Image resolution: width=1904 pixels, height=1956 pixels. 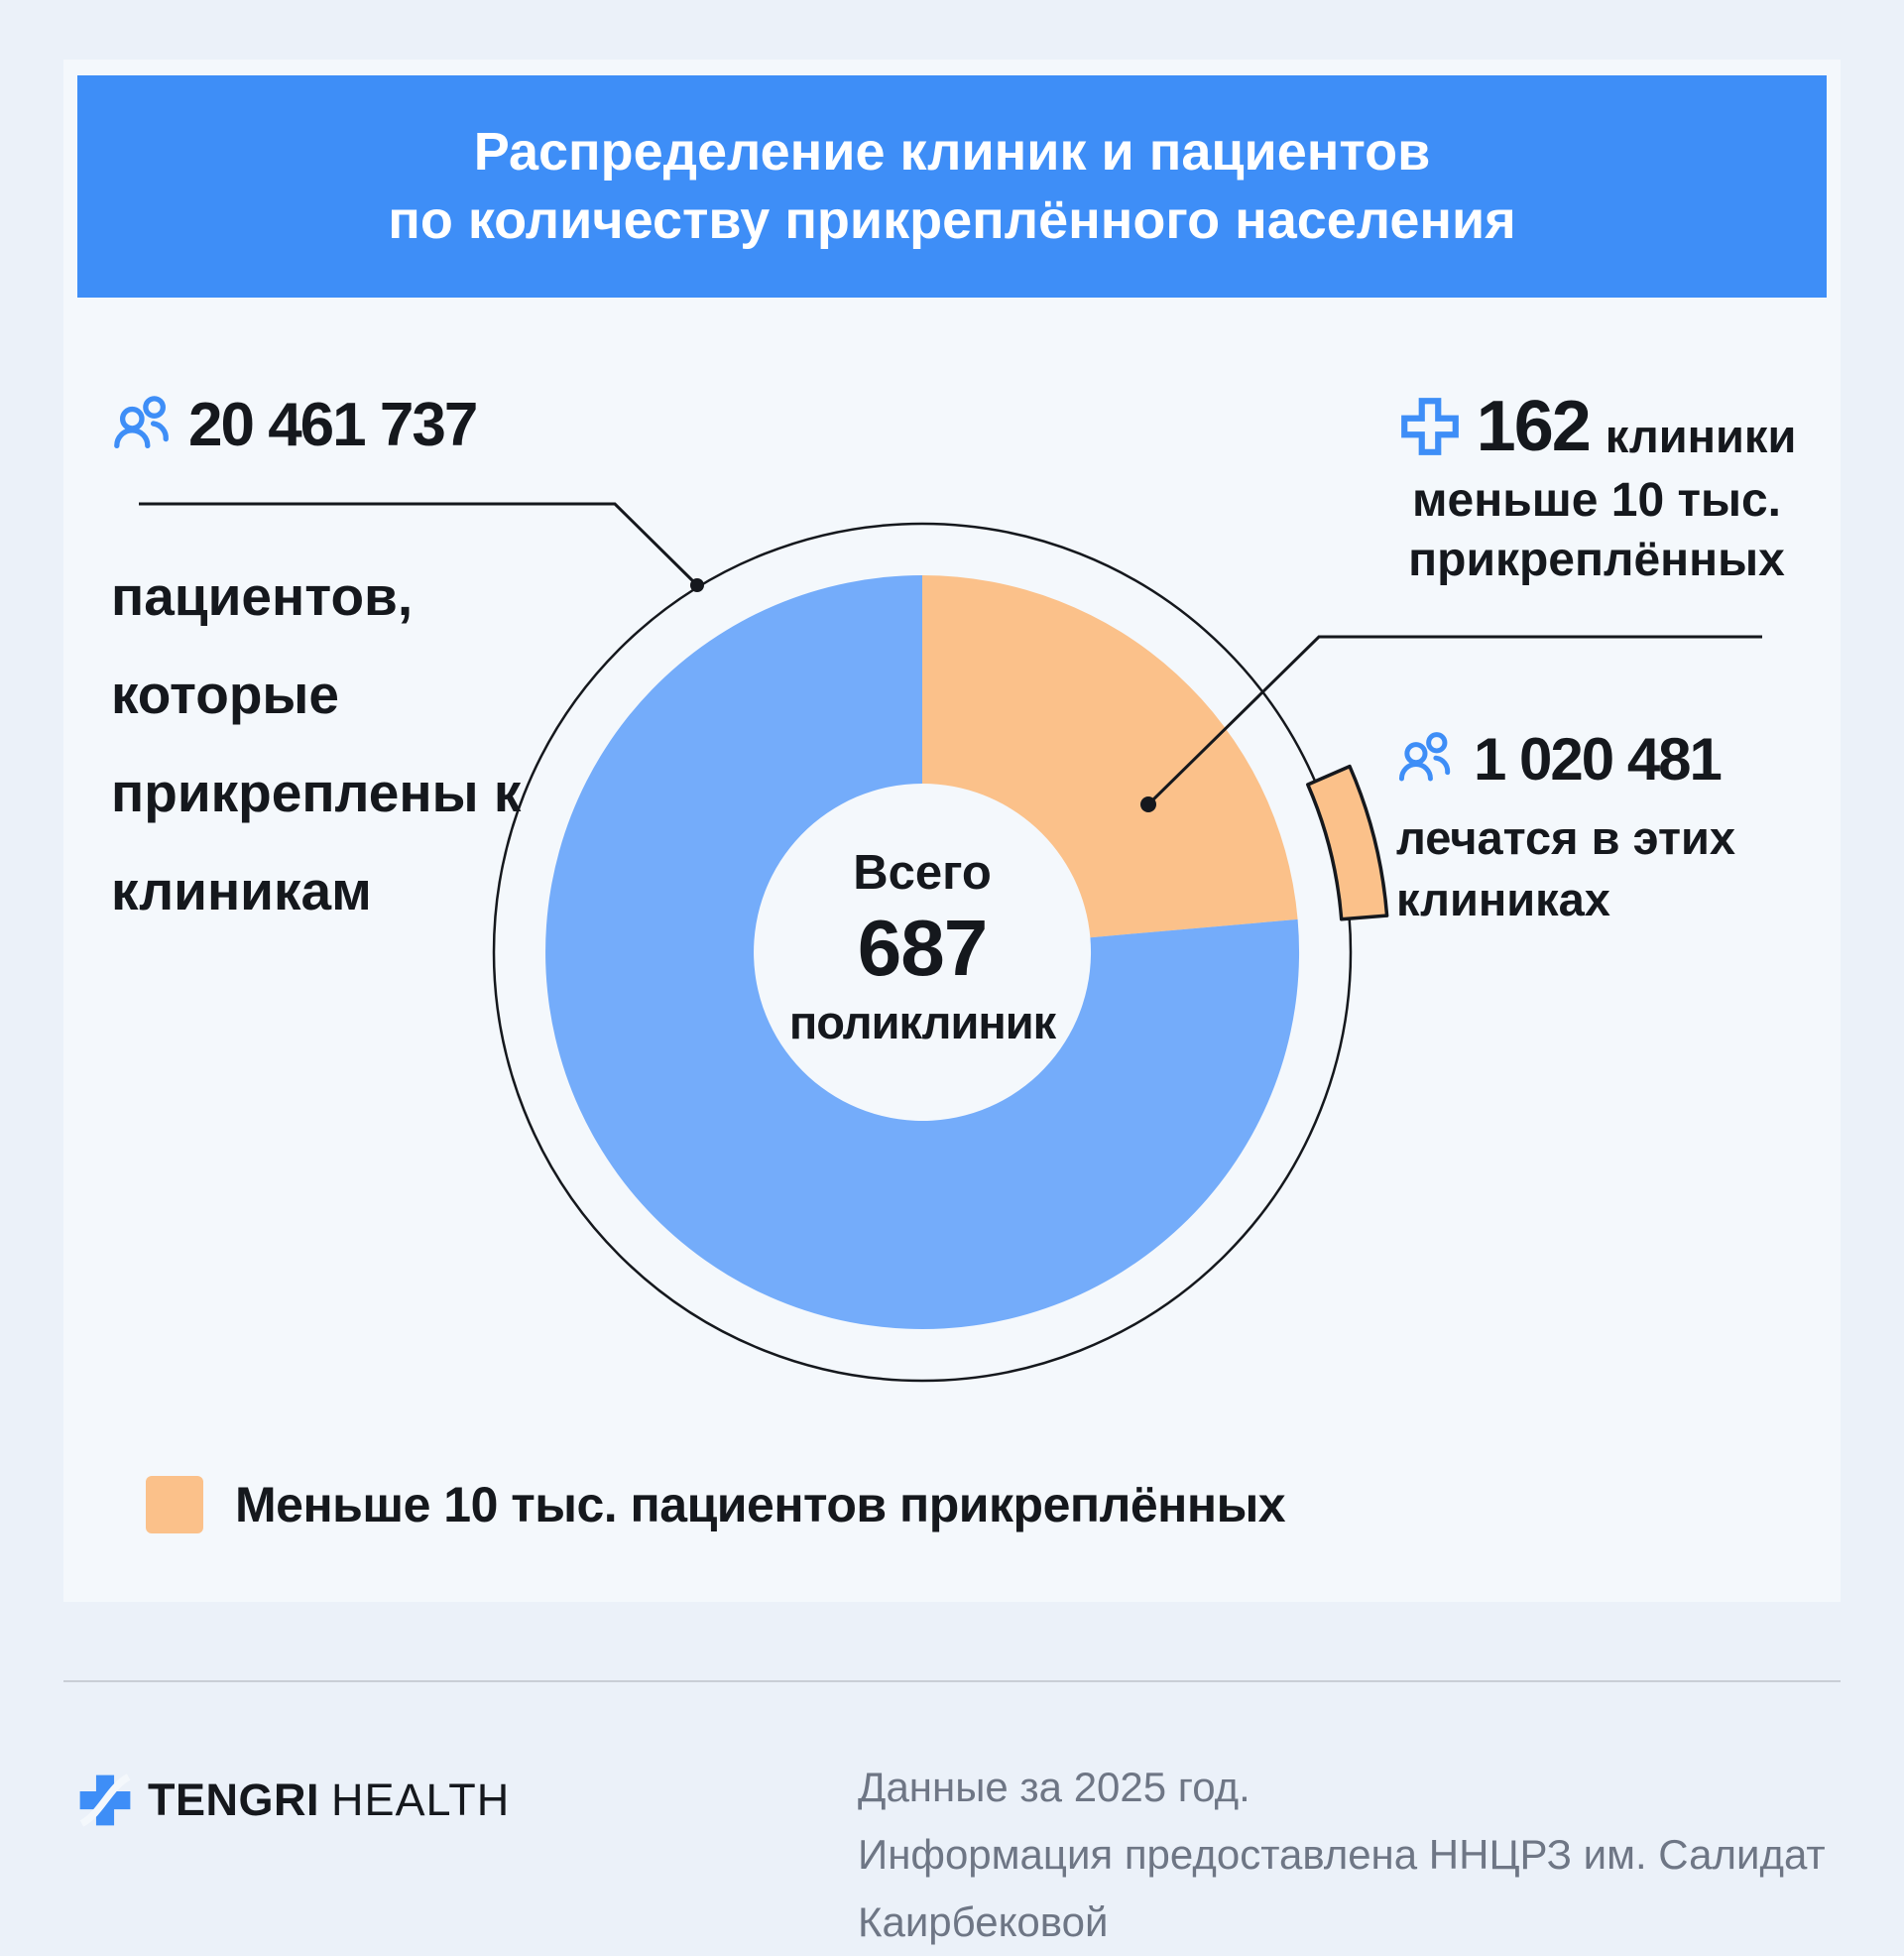 What do you see at coordinates (333, 425) in the screenshot?
I see `patients-total-value: 20 461 737` at bounding box center [333, 425].